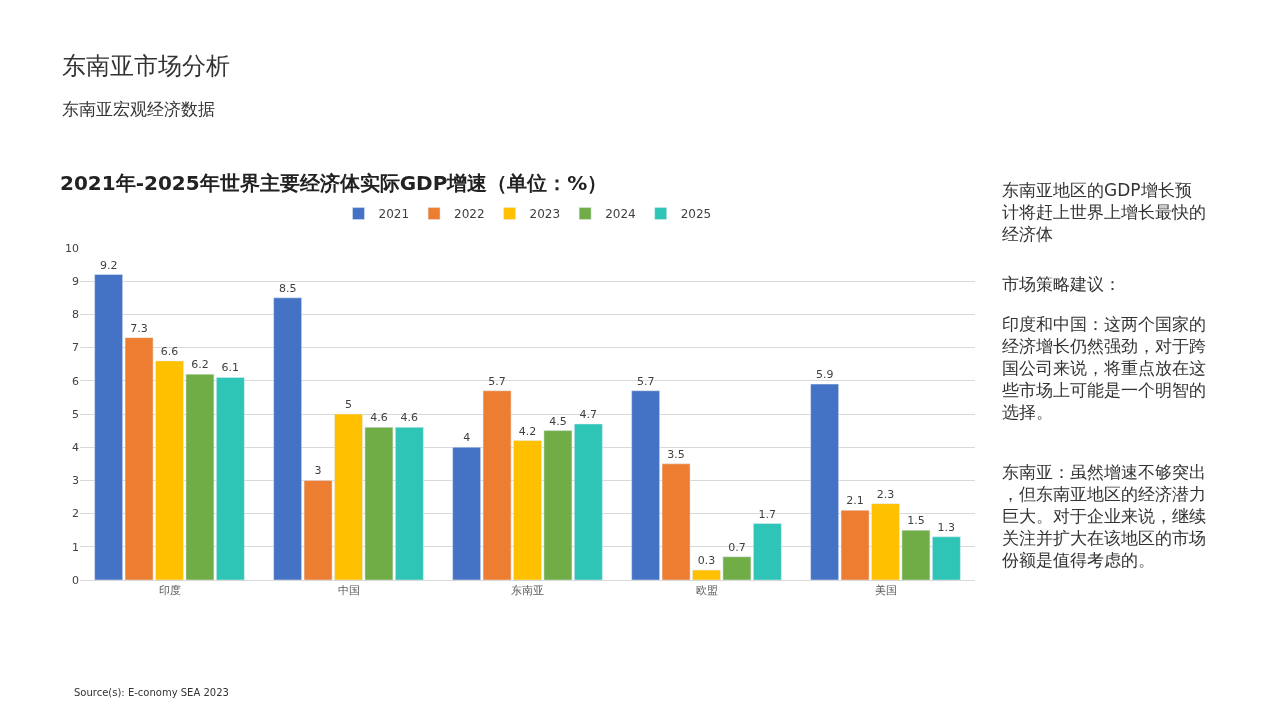  I want to click on data-label: 1.7, so click(767, 514).